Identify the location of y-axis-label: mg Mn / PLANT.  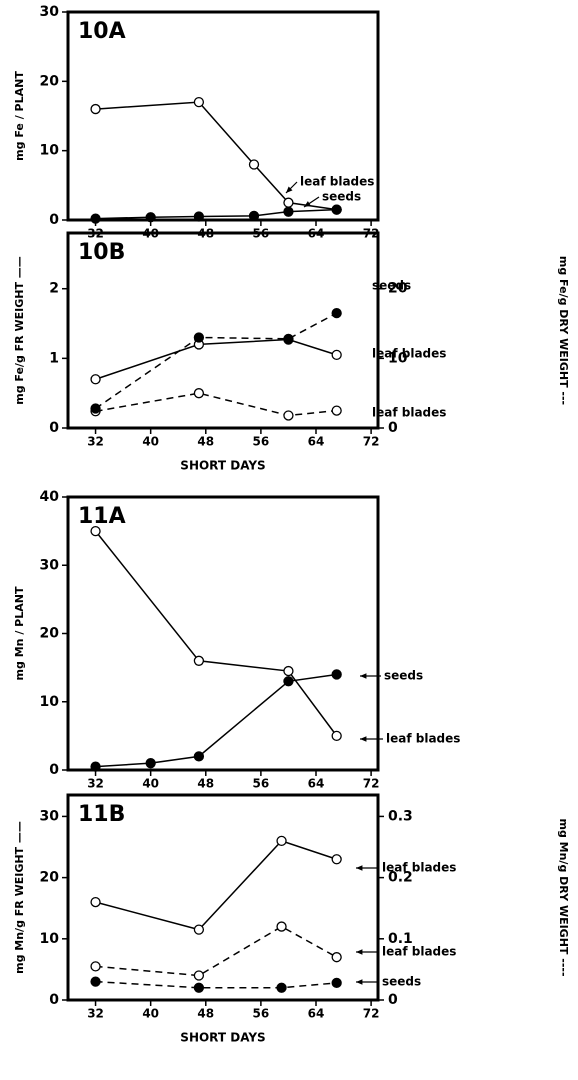
(19, 633).